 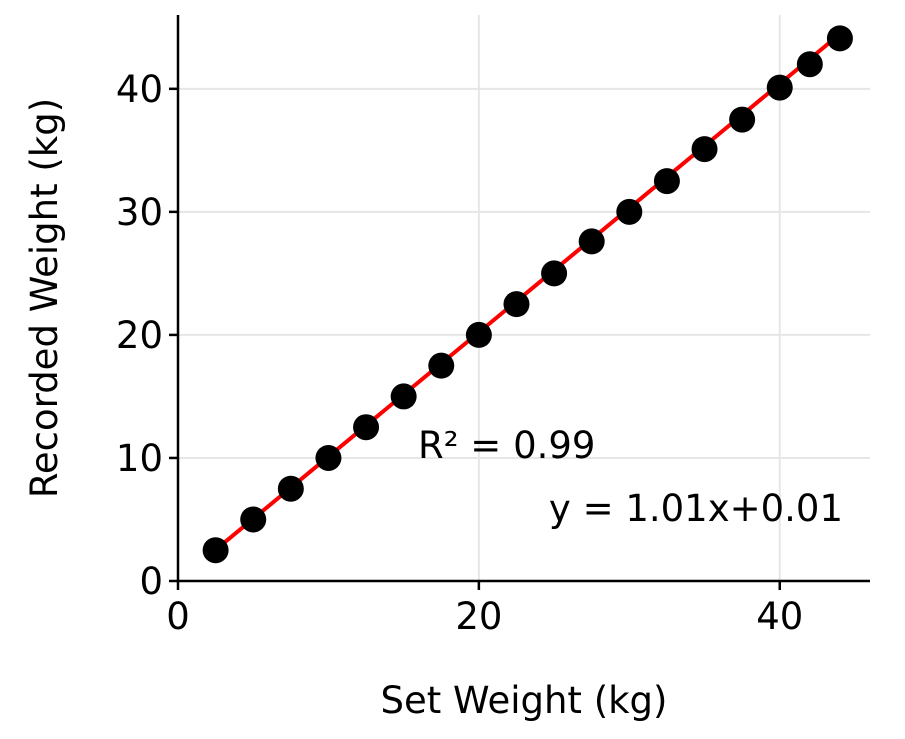 I want to click on x-tick-label: 0, so click(x=178, y=616).